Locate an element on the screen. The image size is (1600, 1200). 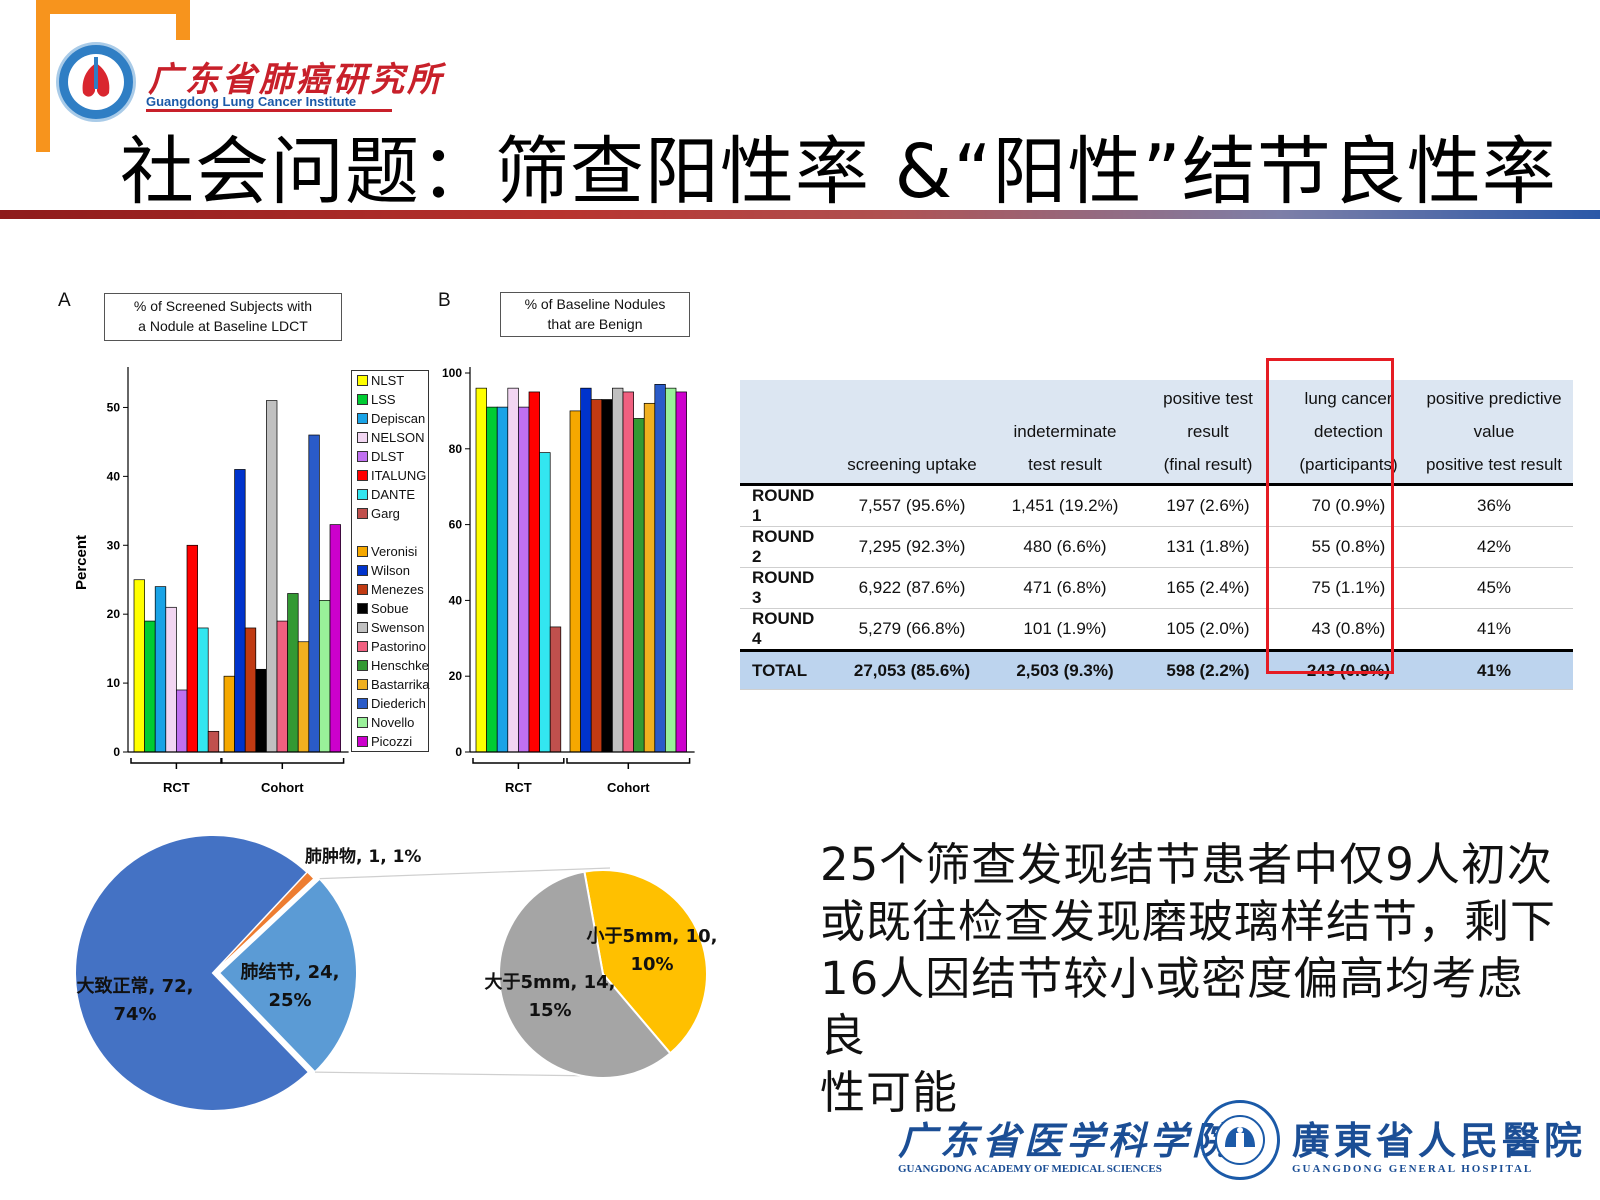
orange-corner-bracket is located at coordinates (113, 76).